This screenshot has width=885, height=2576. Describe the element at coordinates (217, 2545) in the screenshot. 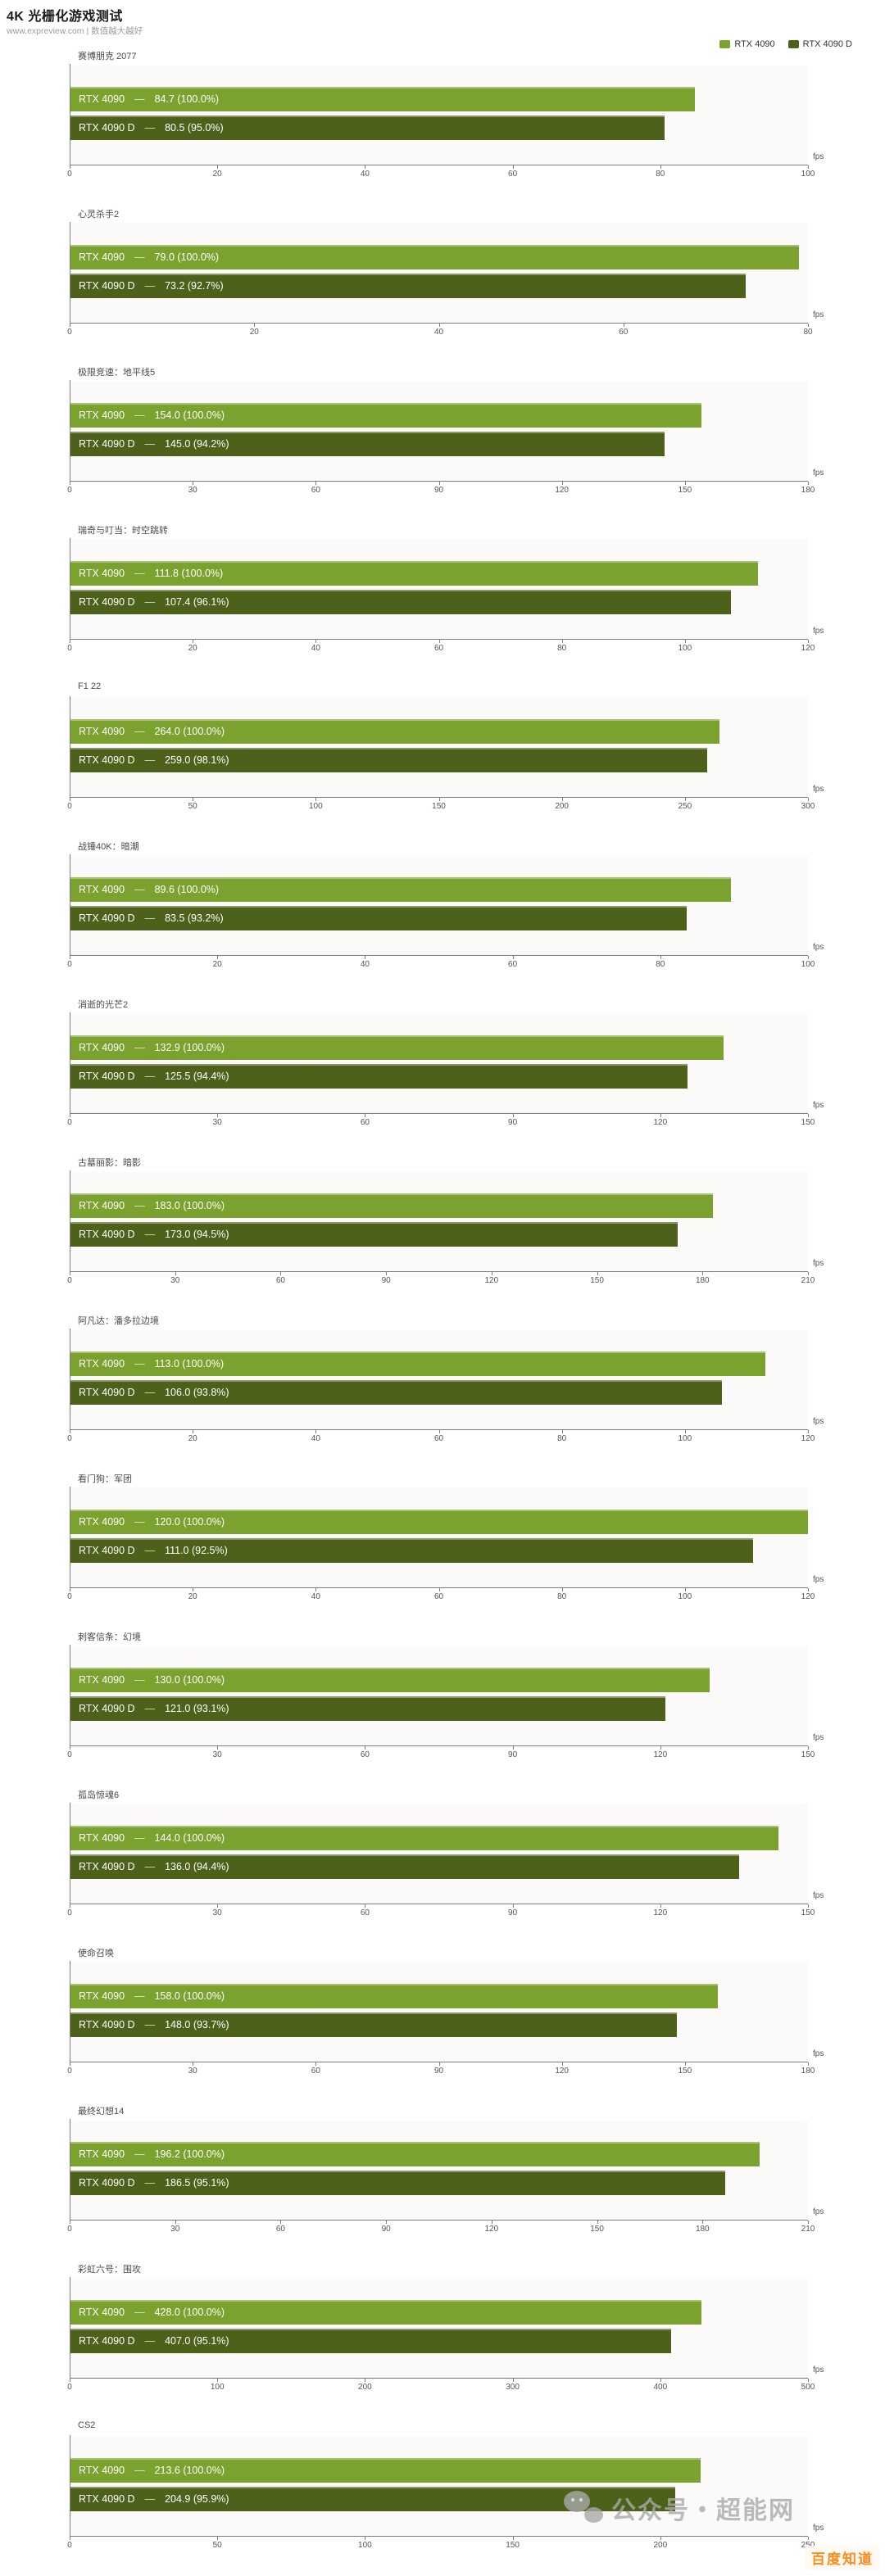

I see `tick-label: 50` at that location.